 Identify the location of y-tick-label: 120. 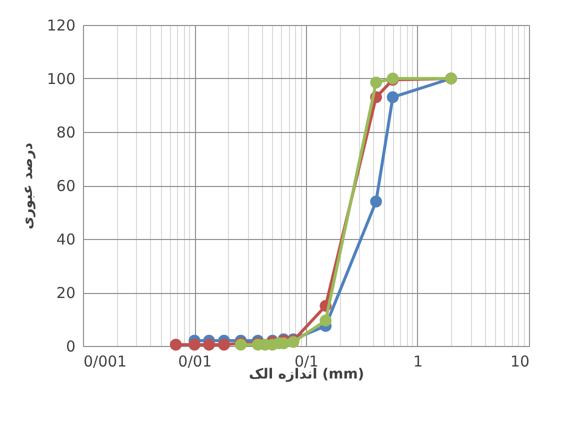
(61, 25).